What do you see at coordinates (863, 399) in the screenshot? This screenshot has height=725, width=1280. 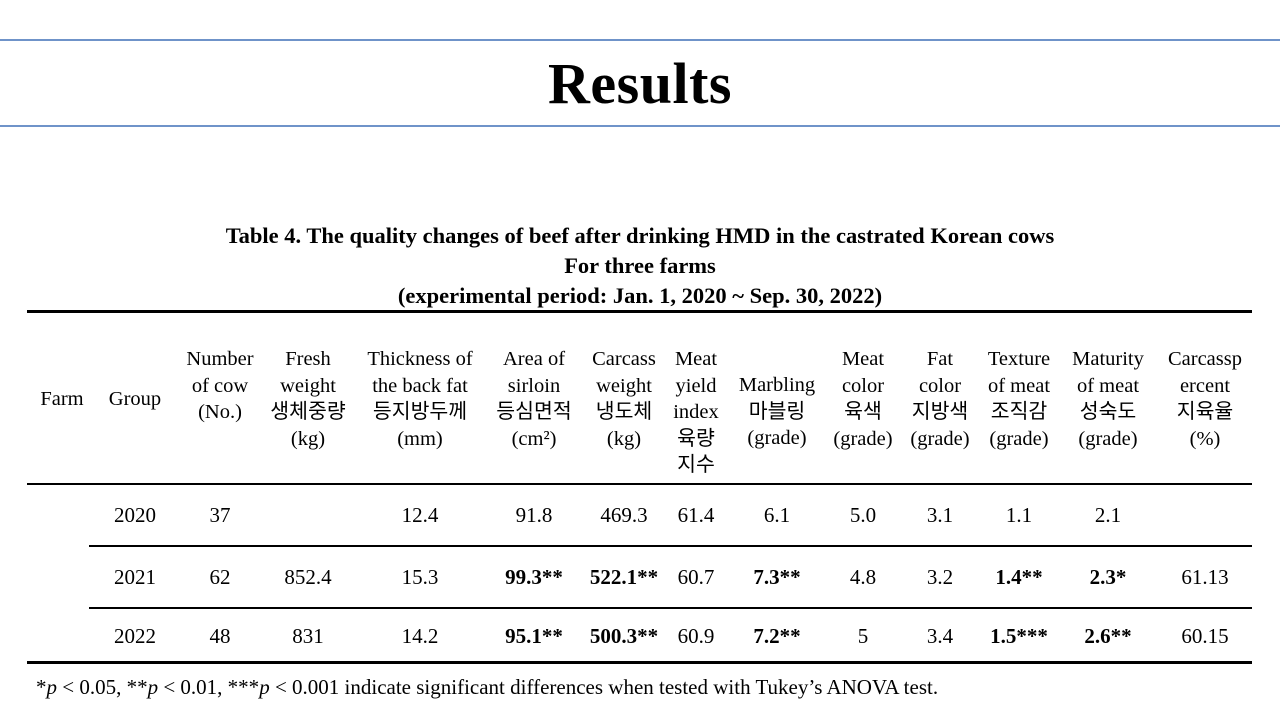 I see `column-header-meat-color: Meat color 육색 (grade)` at bounding box center [863, 399].